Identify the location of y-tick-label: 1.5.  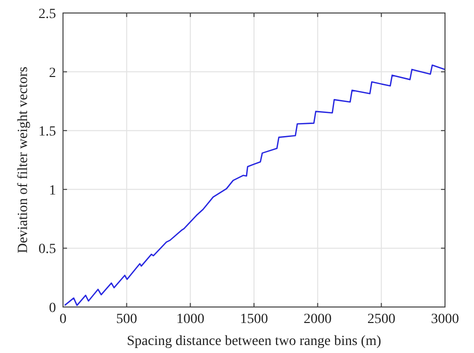
(47, 132).